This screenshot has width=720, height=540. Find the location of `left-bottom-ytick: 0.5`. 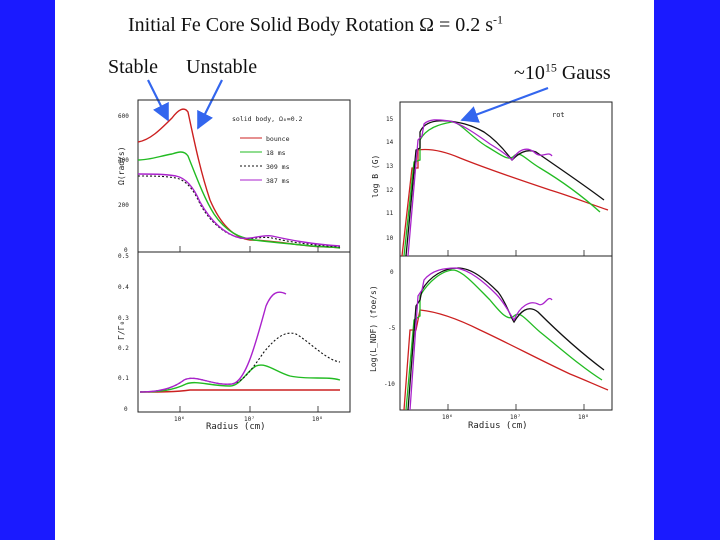

left-bottom-ytick: 0.5 is located at coordinates (123, 256).